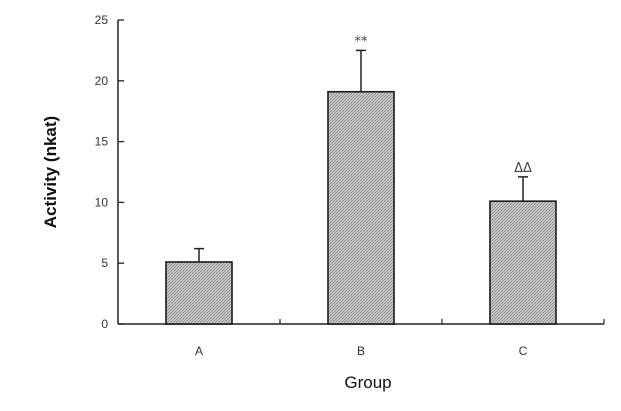  Describe the element at coordinates (523, 351) in the screenshot. I see `x-tick-label-C: C` at that location.